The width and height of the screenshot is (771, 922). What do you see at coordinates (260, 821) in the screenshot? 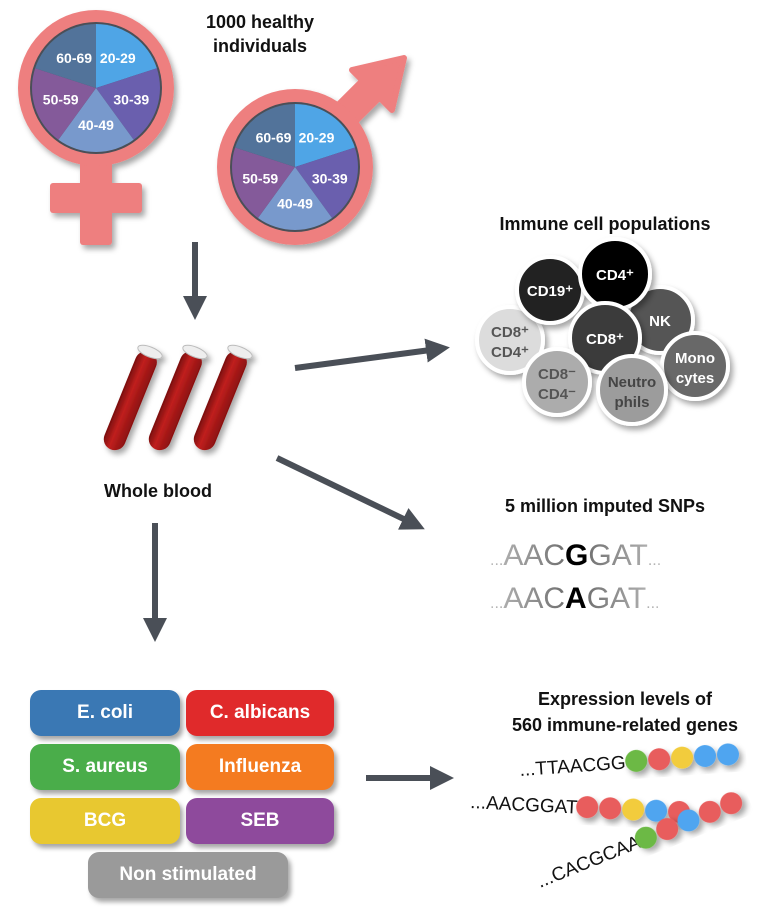
I see `stimulus-seb: SEB` at bounding box center [260, 821].